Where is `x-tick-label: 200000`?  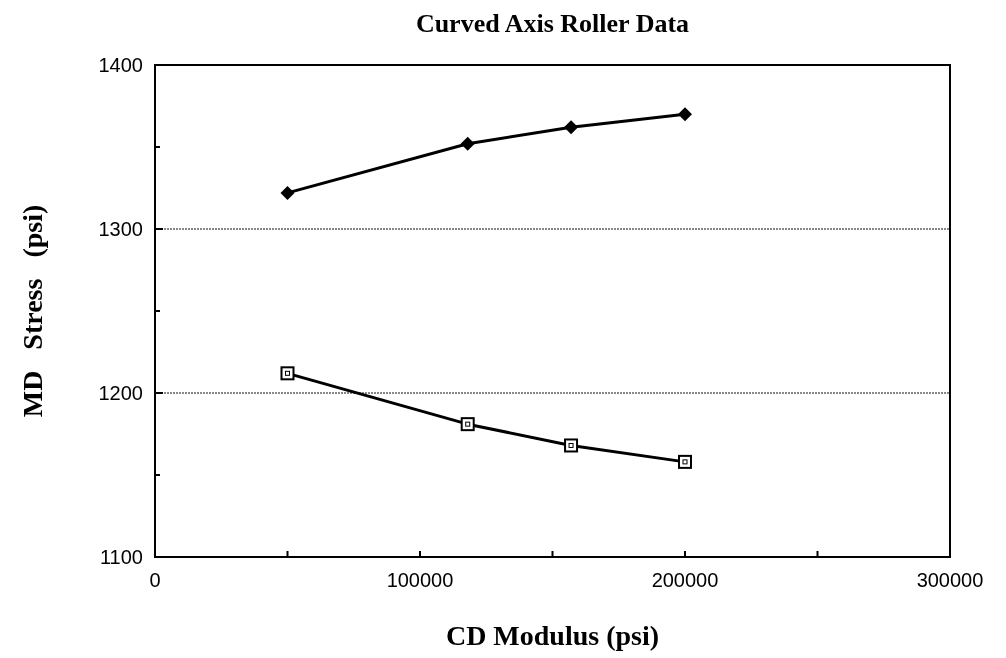 x-tick-label: 200000 is located at coordinates (685, 580).